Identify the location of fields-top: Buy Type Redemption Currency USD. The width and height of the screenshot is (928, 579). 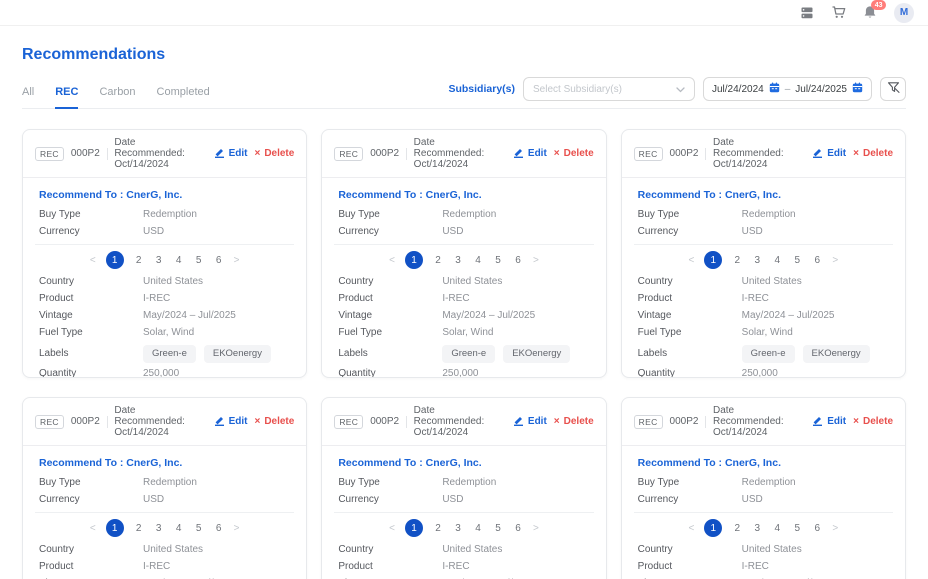
(164, 223).